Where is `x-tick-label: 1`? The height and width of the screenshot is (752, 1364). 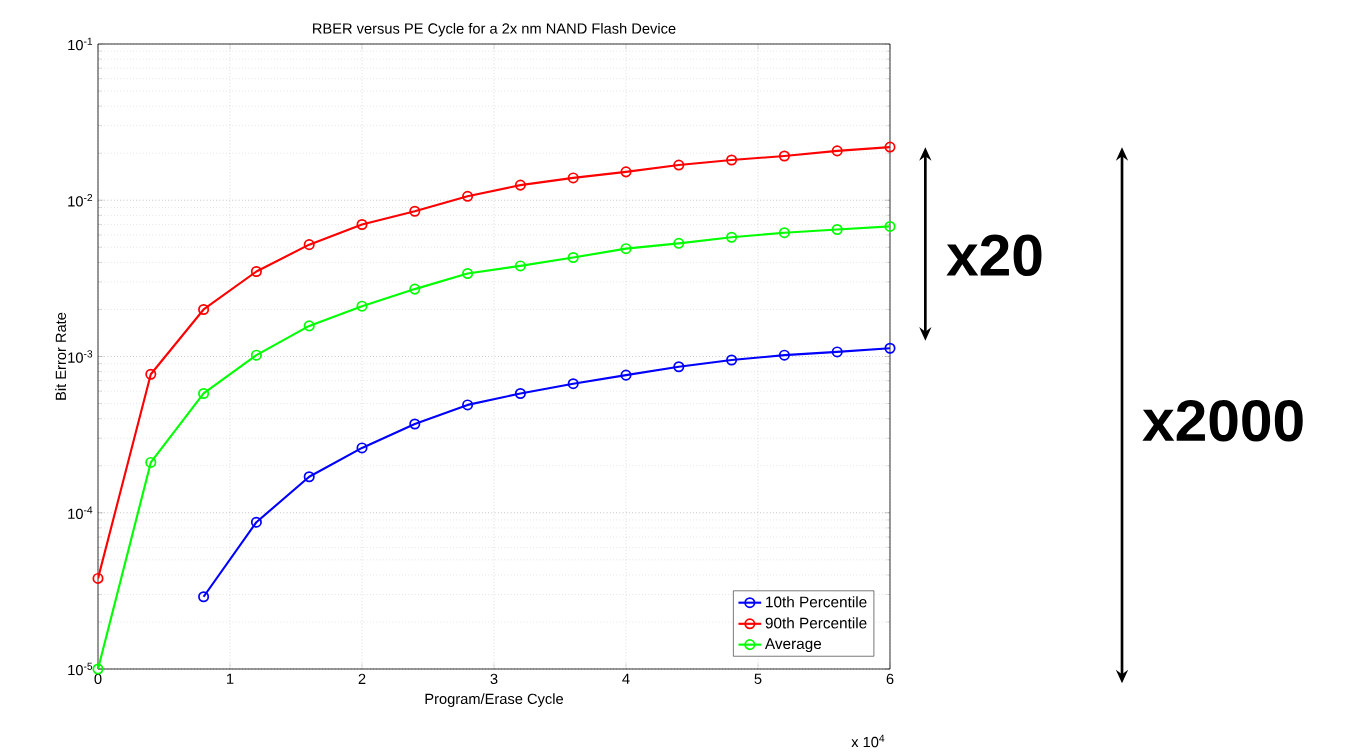
x-tick-label: 1 is located at coordinates (230, 678).